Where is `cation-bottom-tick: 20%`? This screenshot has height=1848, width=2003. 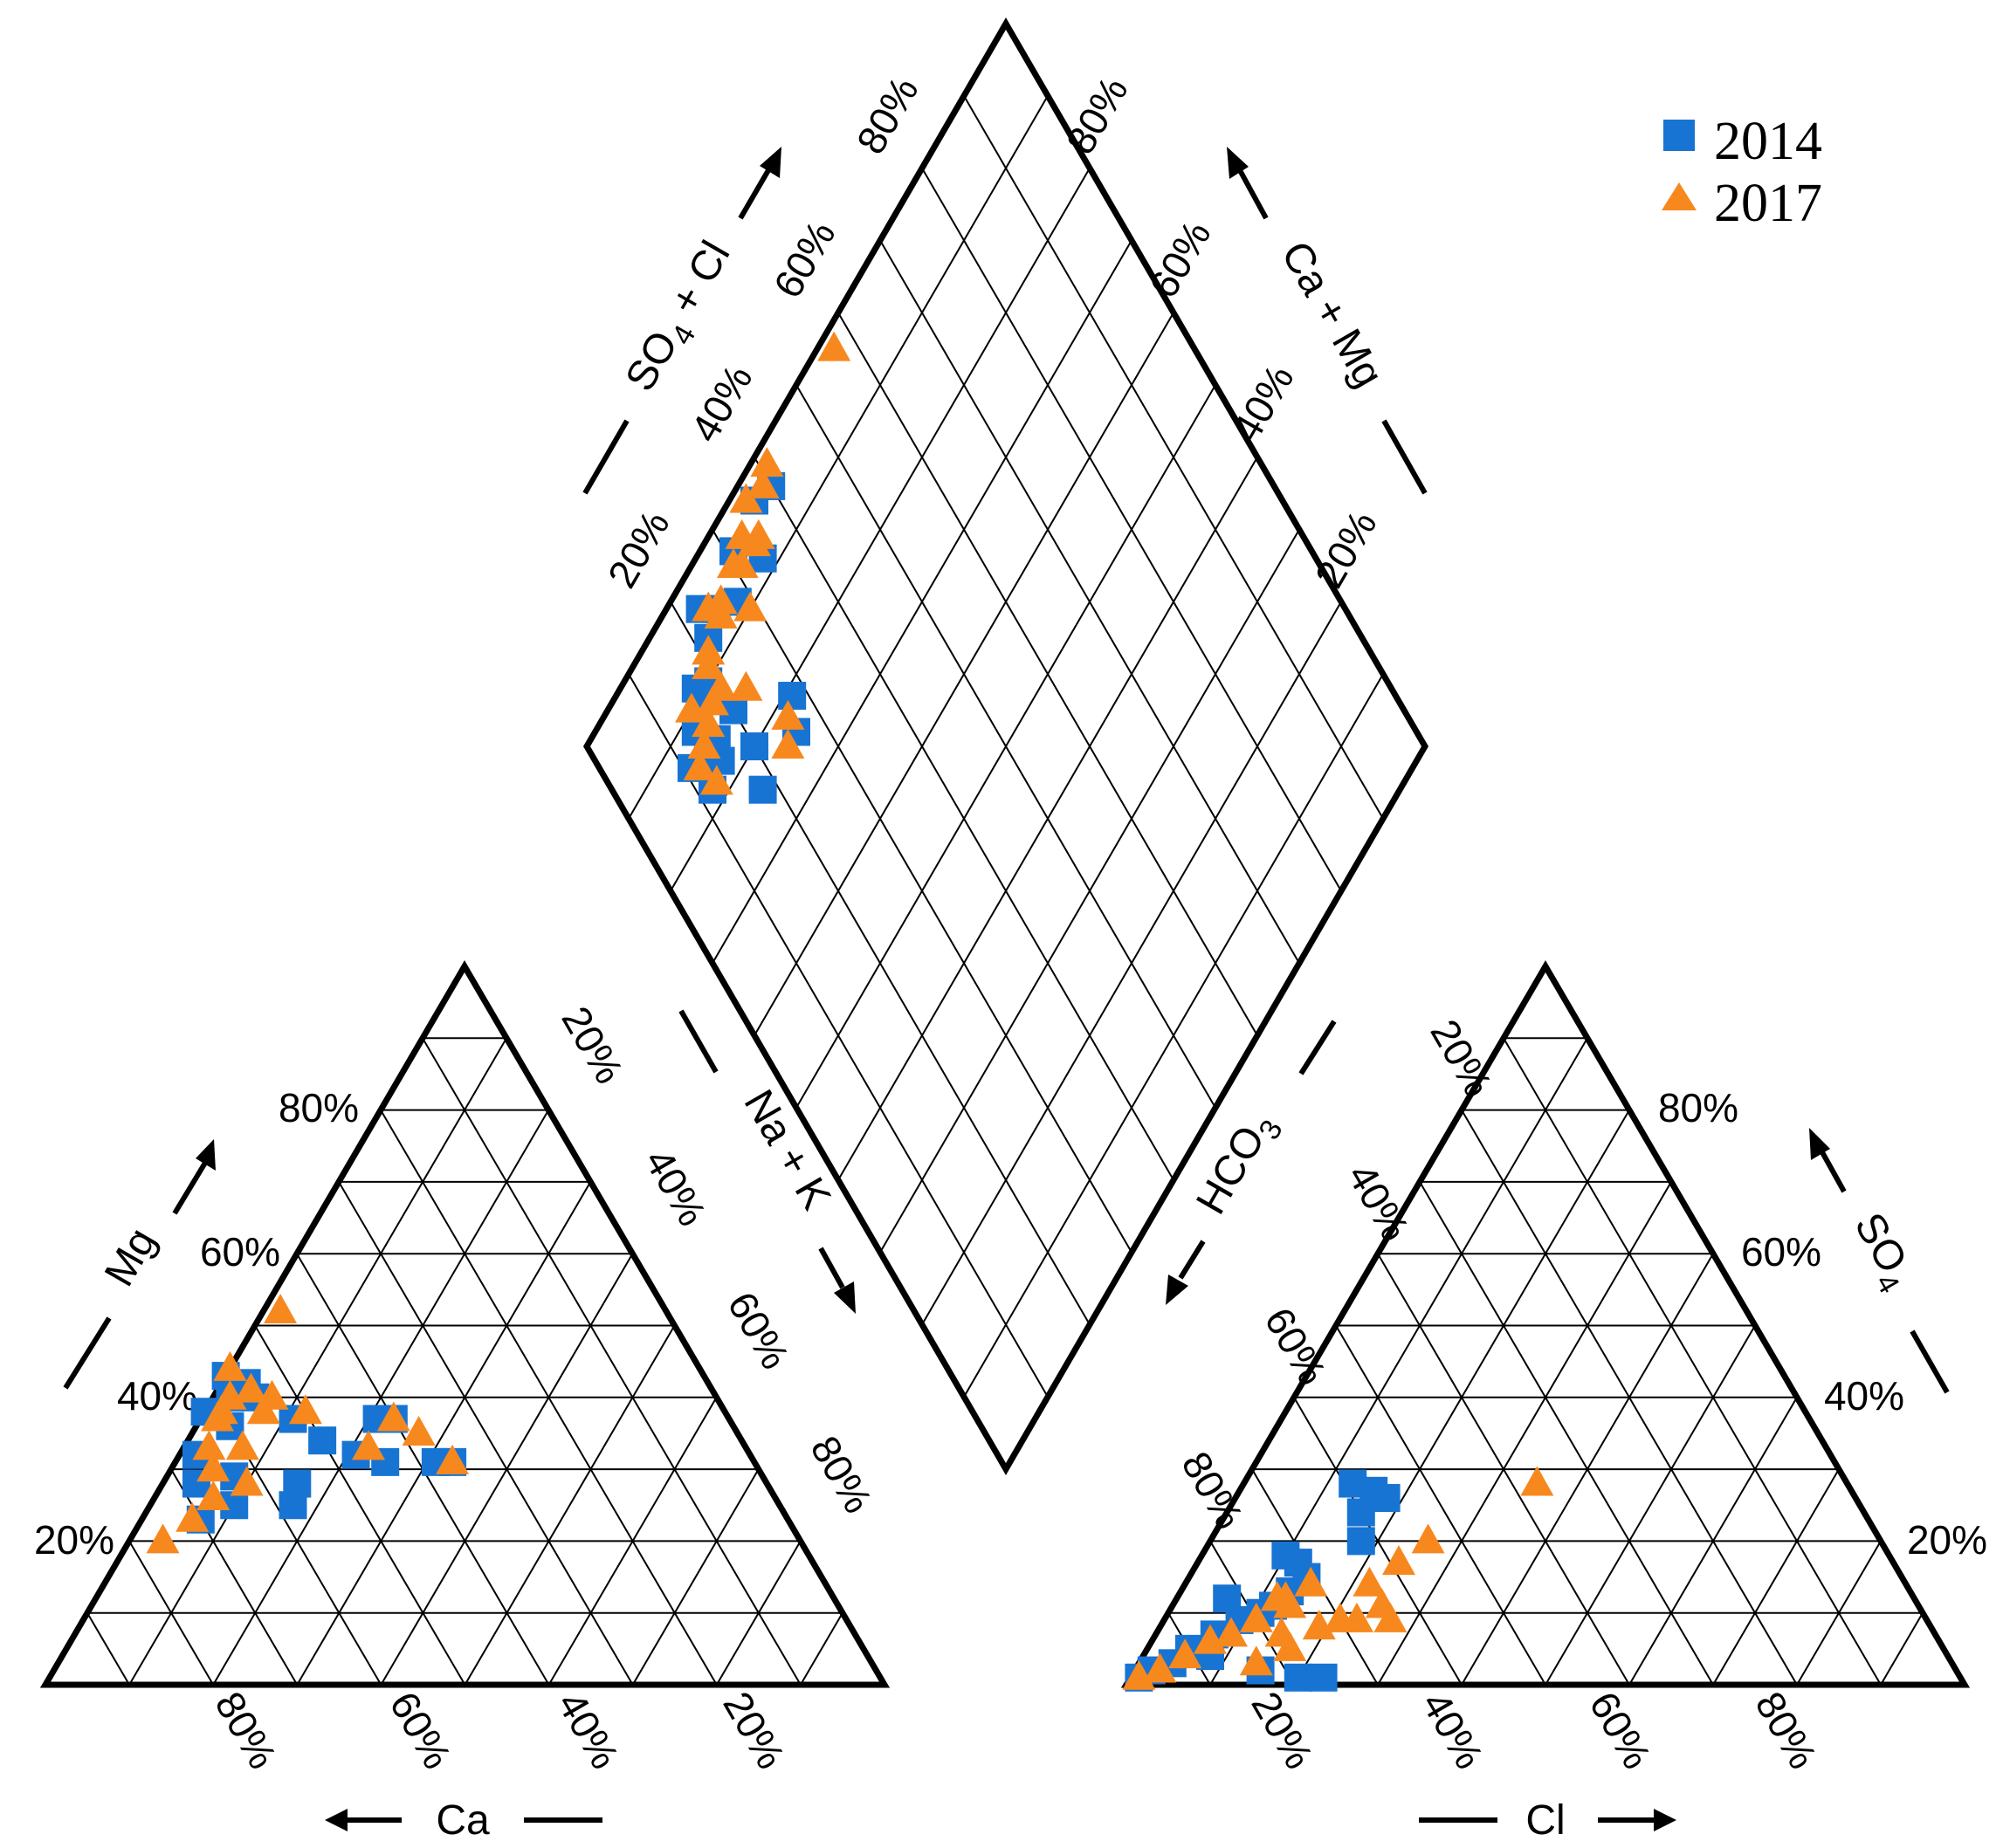 cation-bottom-tick: 20% is located at coordinates (754, 1730).